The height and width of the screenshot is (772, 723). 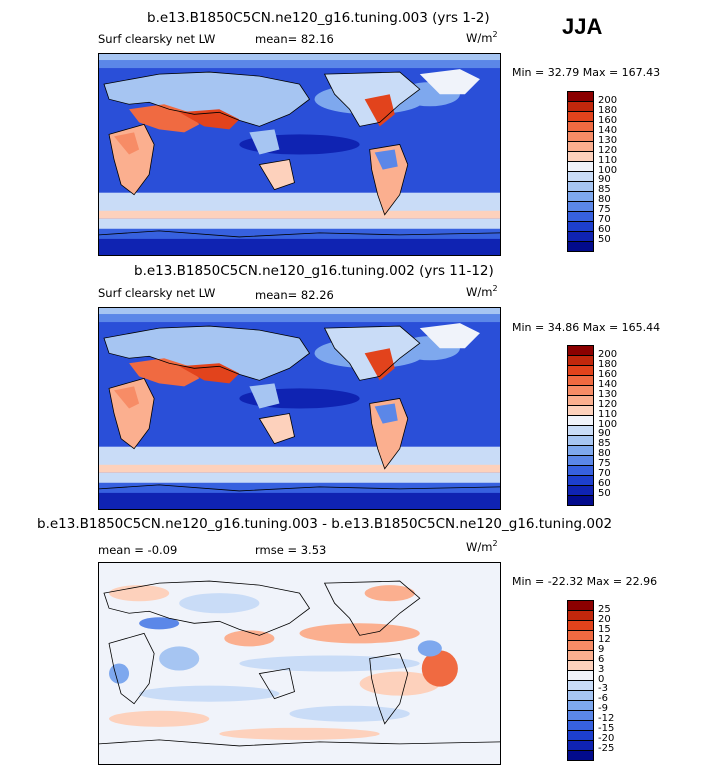 What do you see at coordinates (582, 26) in the screenshot?
I see `season-label: JJA` at bounding box center [582, 26].